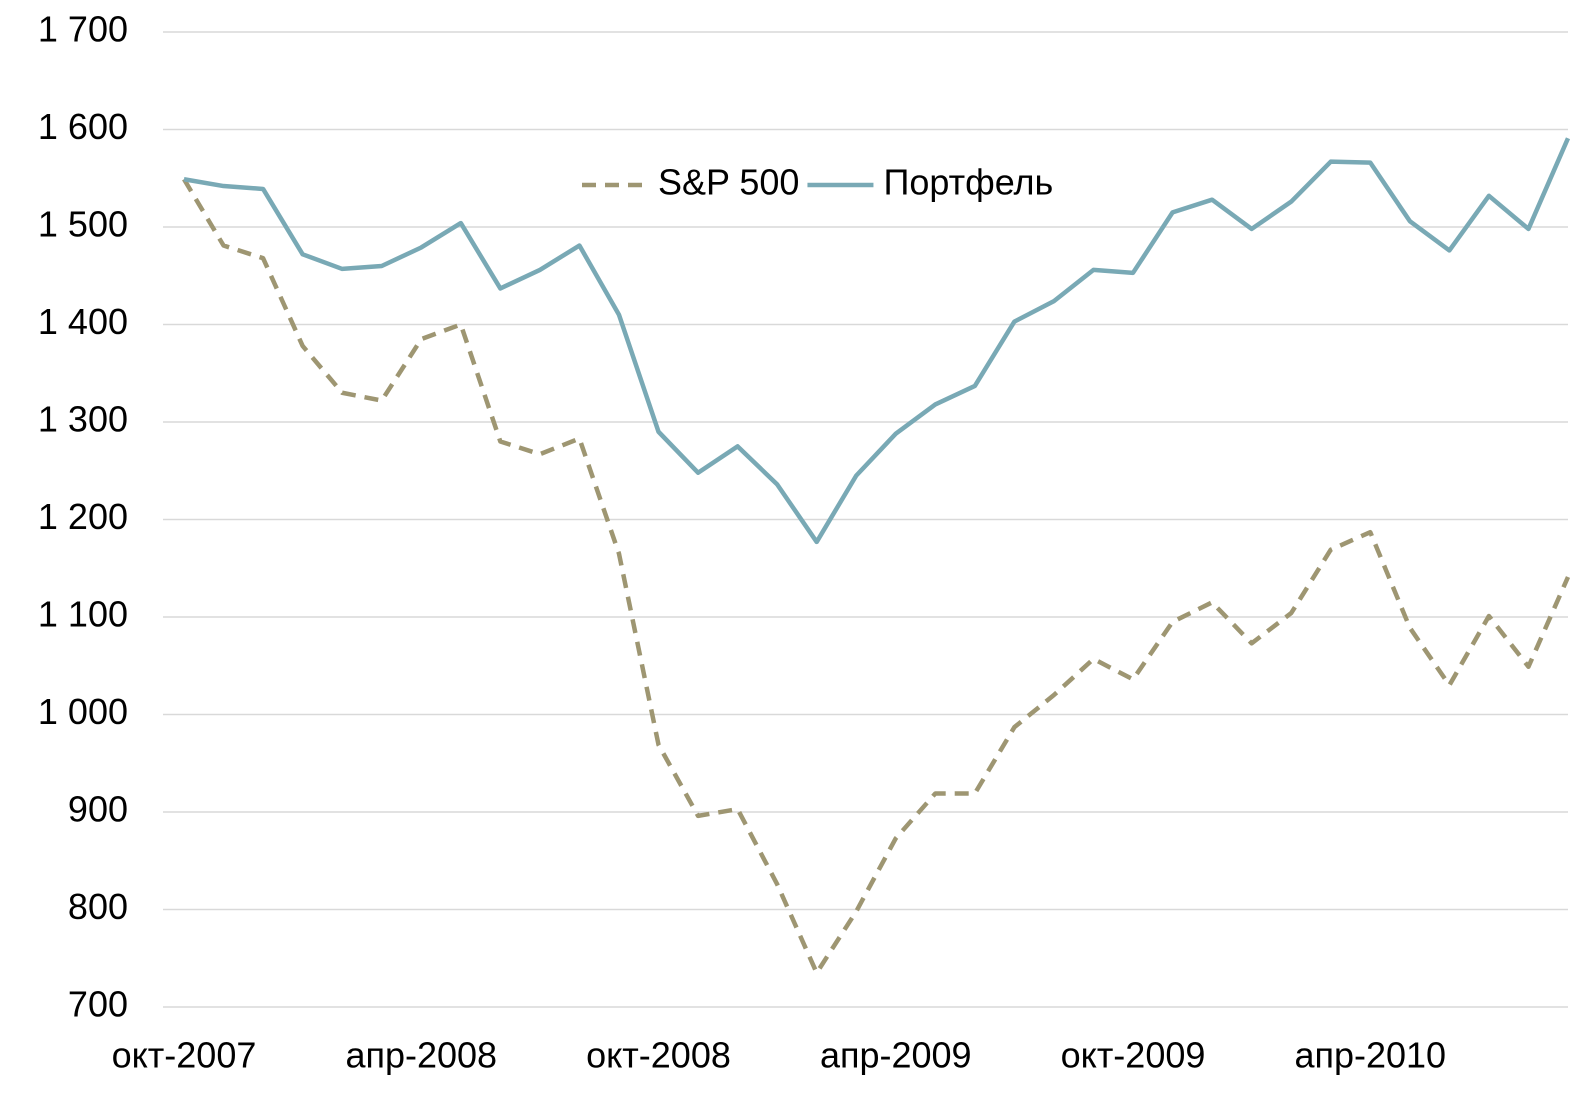 The height and width of the screenshot is (1096, 1592). Describe the element at coordinates (968, 182) in the screenshot. I see `legend-label: Портфель` at that location.